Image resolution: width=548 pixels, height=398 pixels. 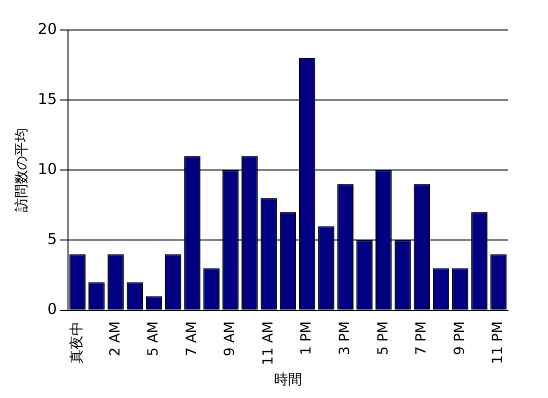 I want to click on x-tick-label: 7 PM, so click(x=422, y=338).